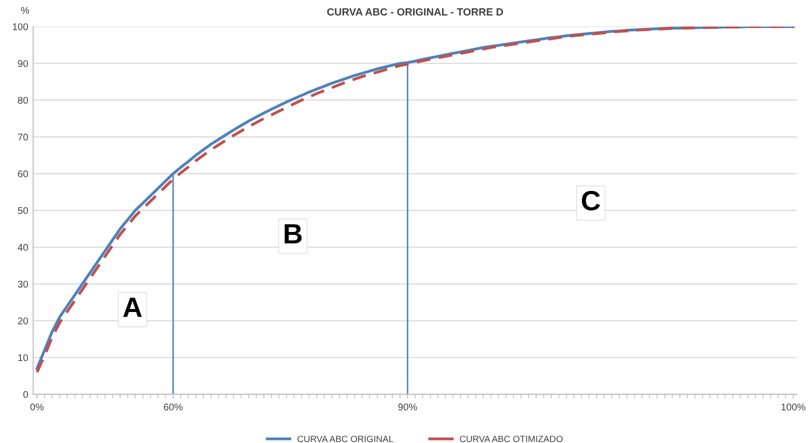  Describe the element at coordinates (23, 174) in the screenshot. I see `y-tick-label: 60` at that location.